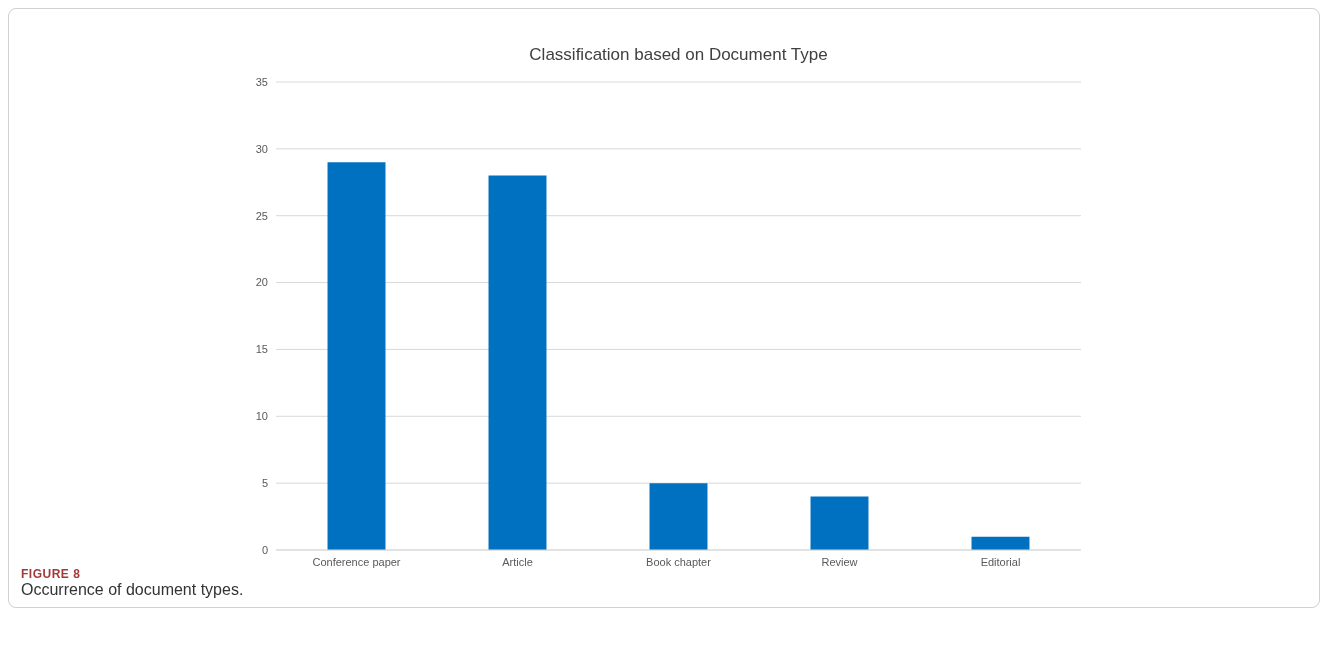 This screenshot has width=1328, height=659. What do you see at coordinates (261, 215) in the screenshot?
I see `y-tick-label: 25` at bounding box center [261, 215].